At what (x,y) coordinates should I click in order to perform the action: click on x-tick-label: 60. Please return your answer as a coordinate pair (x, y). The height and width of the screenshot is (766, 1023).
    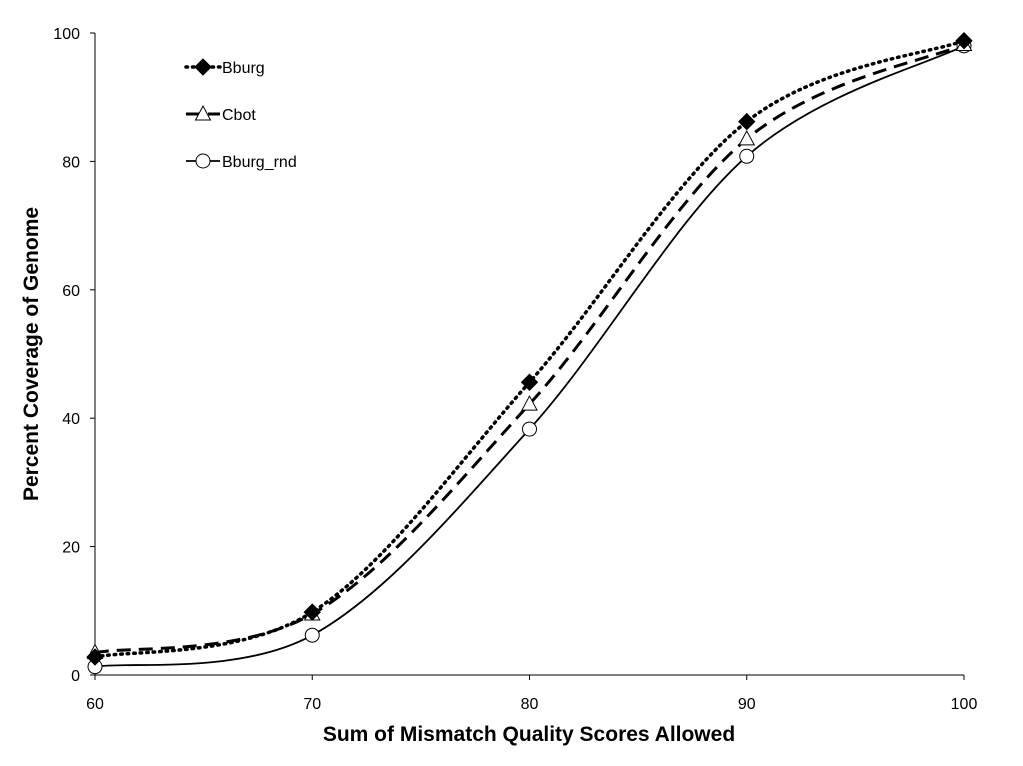
    Looking at the image, I should click on (95, 704).